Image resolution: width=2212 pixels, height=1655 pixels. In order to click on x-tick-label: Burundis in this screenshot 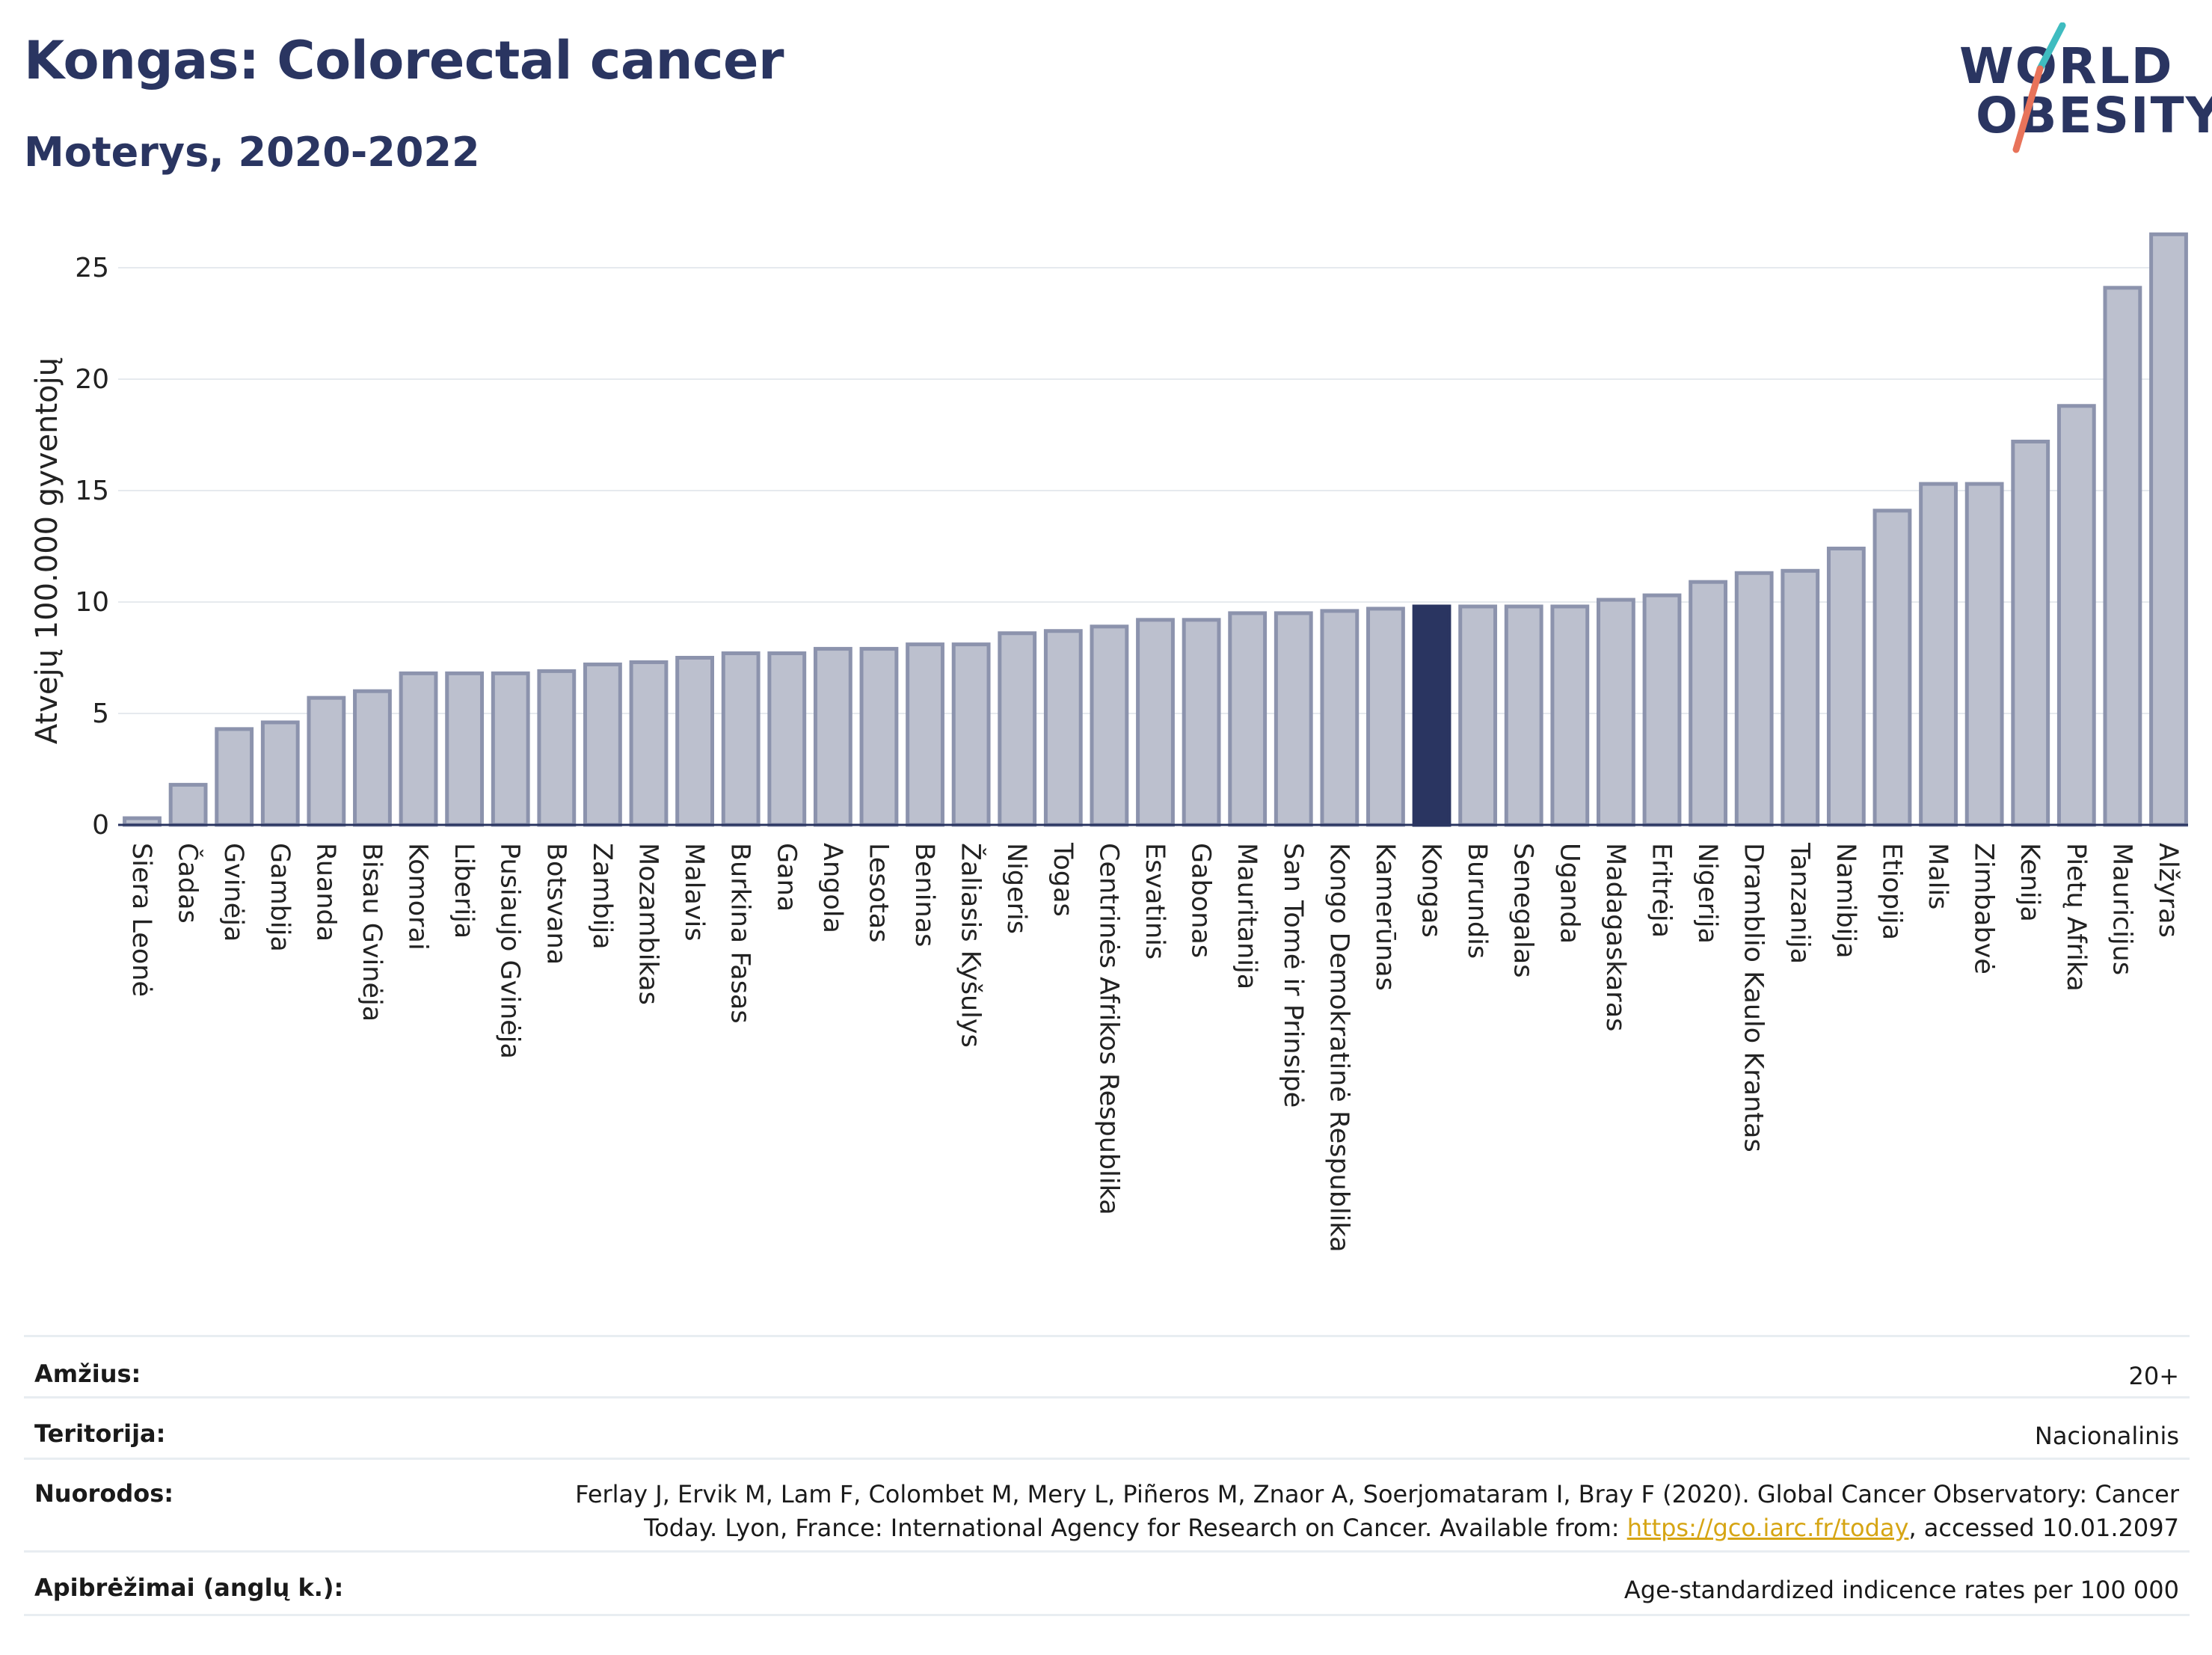, I will do `click(1477, 901)`.